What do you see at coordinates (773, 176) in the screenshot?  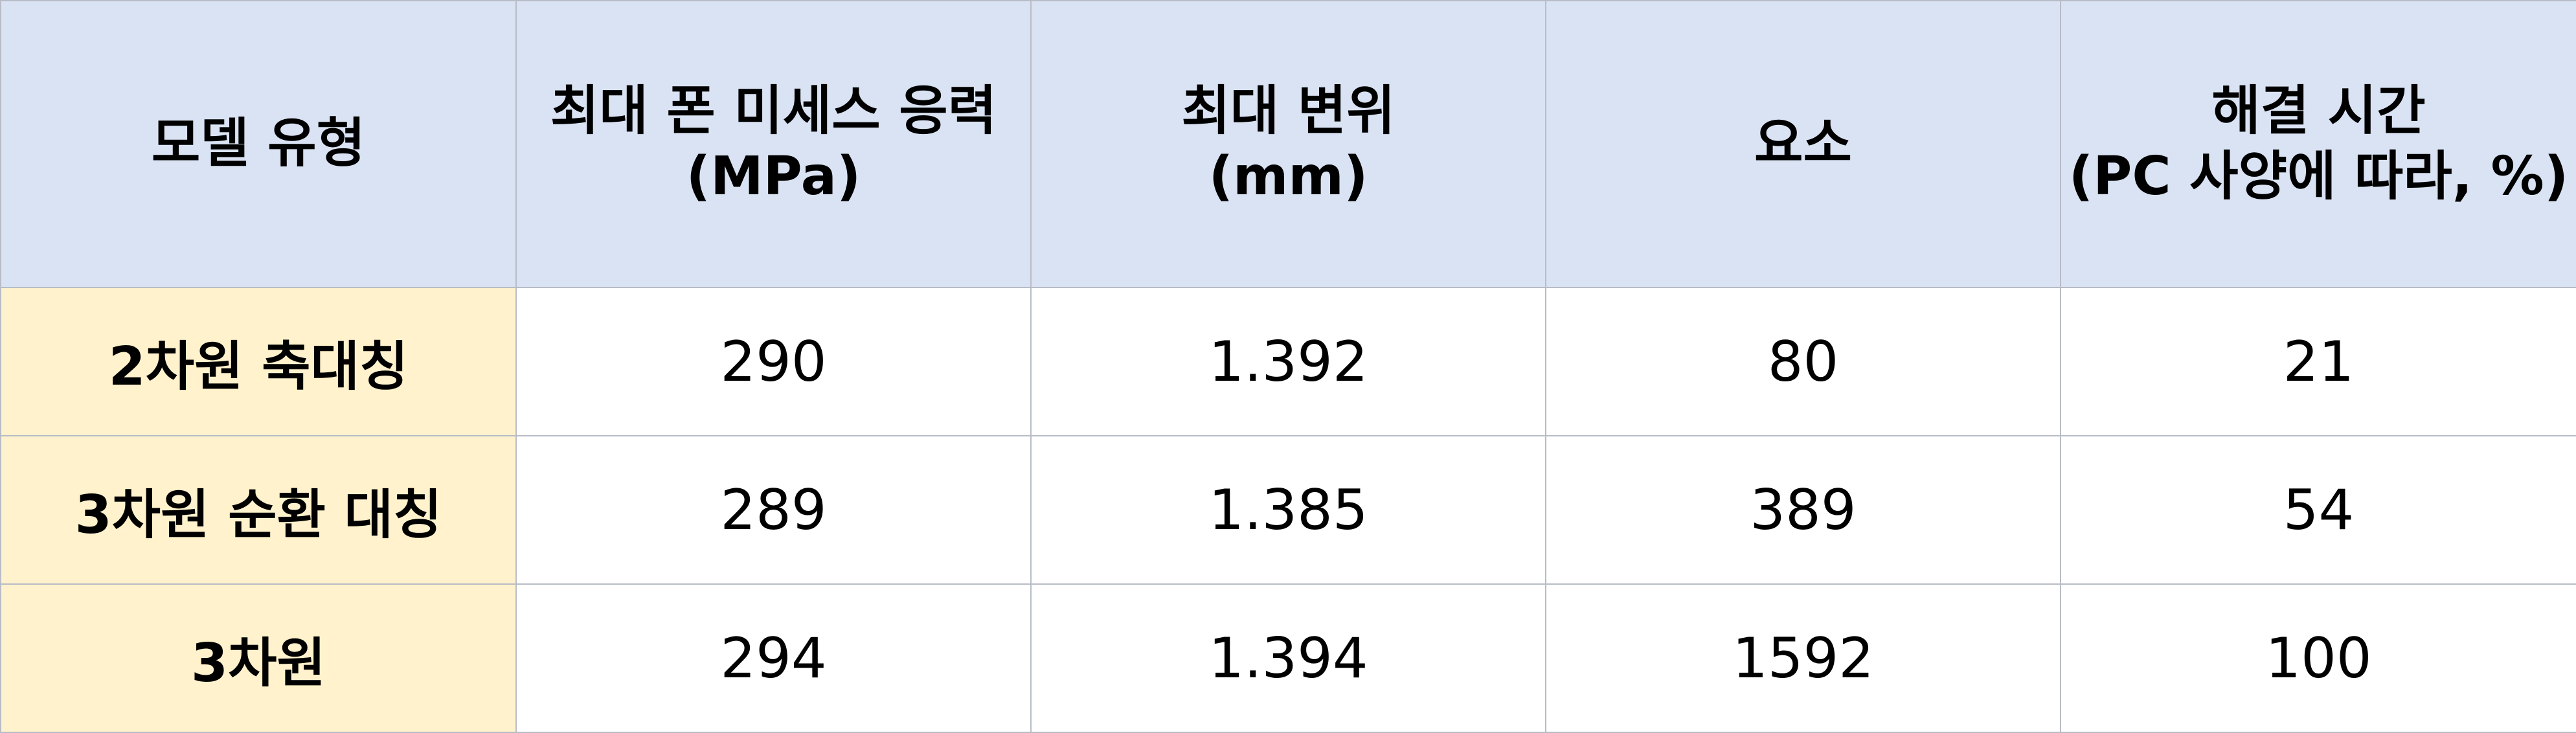 I see `header-max-von-mises-unit: (MPa)` at bounding box center [773, 176].